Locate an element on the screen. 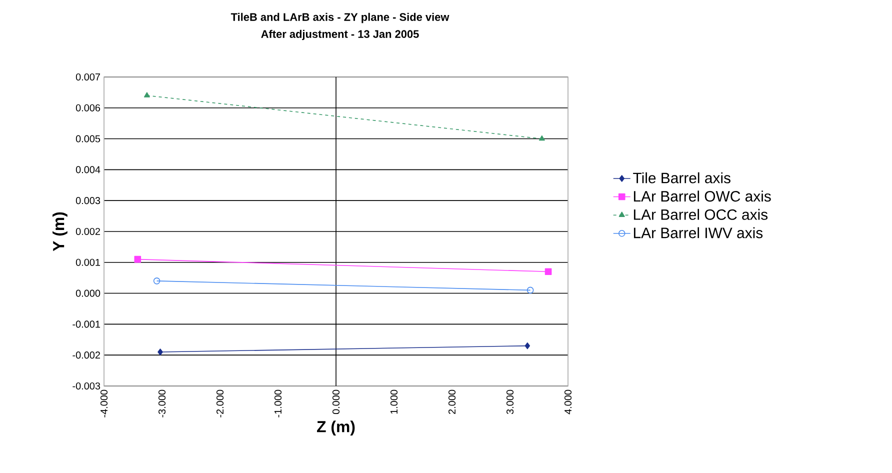 The image size is (892, 473). legend-label: LAr Barrel IWV axis is located at coordinates (698, 232).